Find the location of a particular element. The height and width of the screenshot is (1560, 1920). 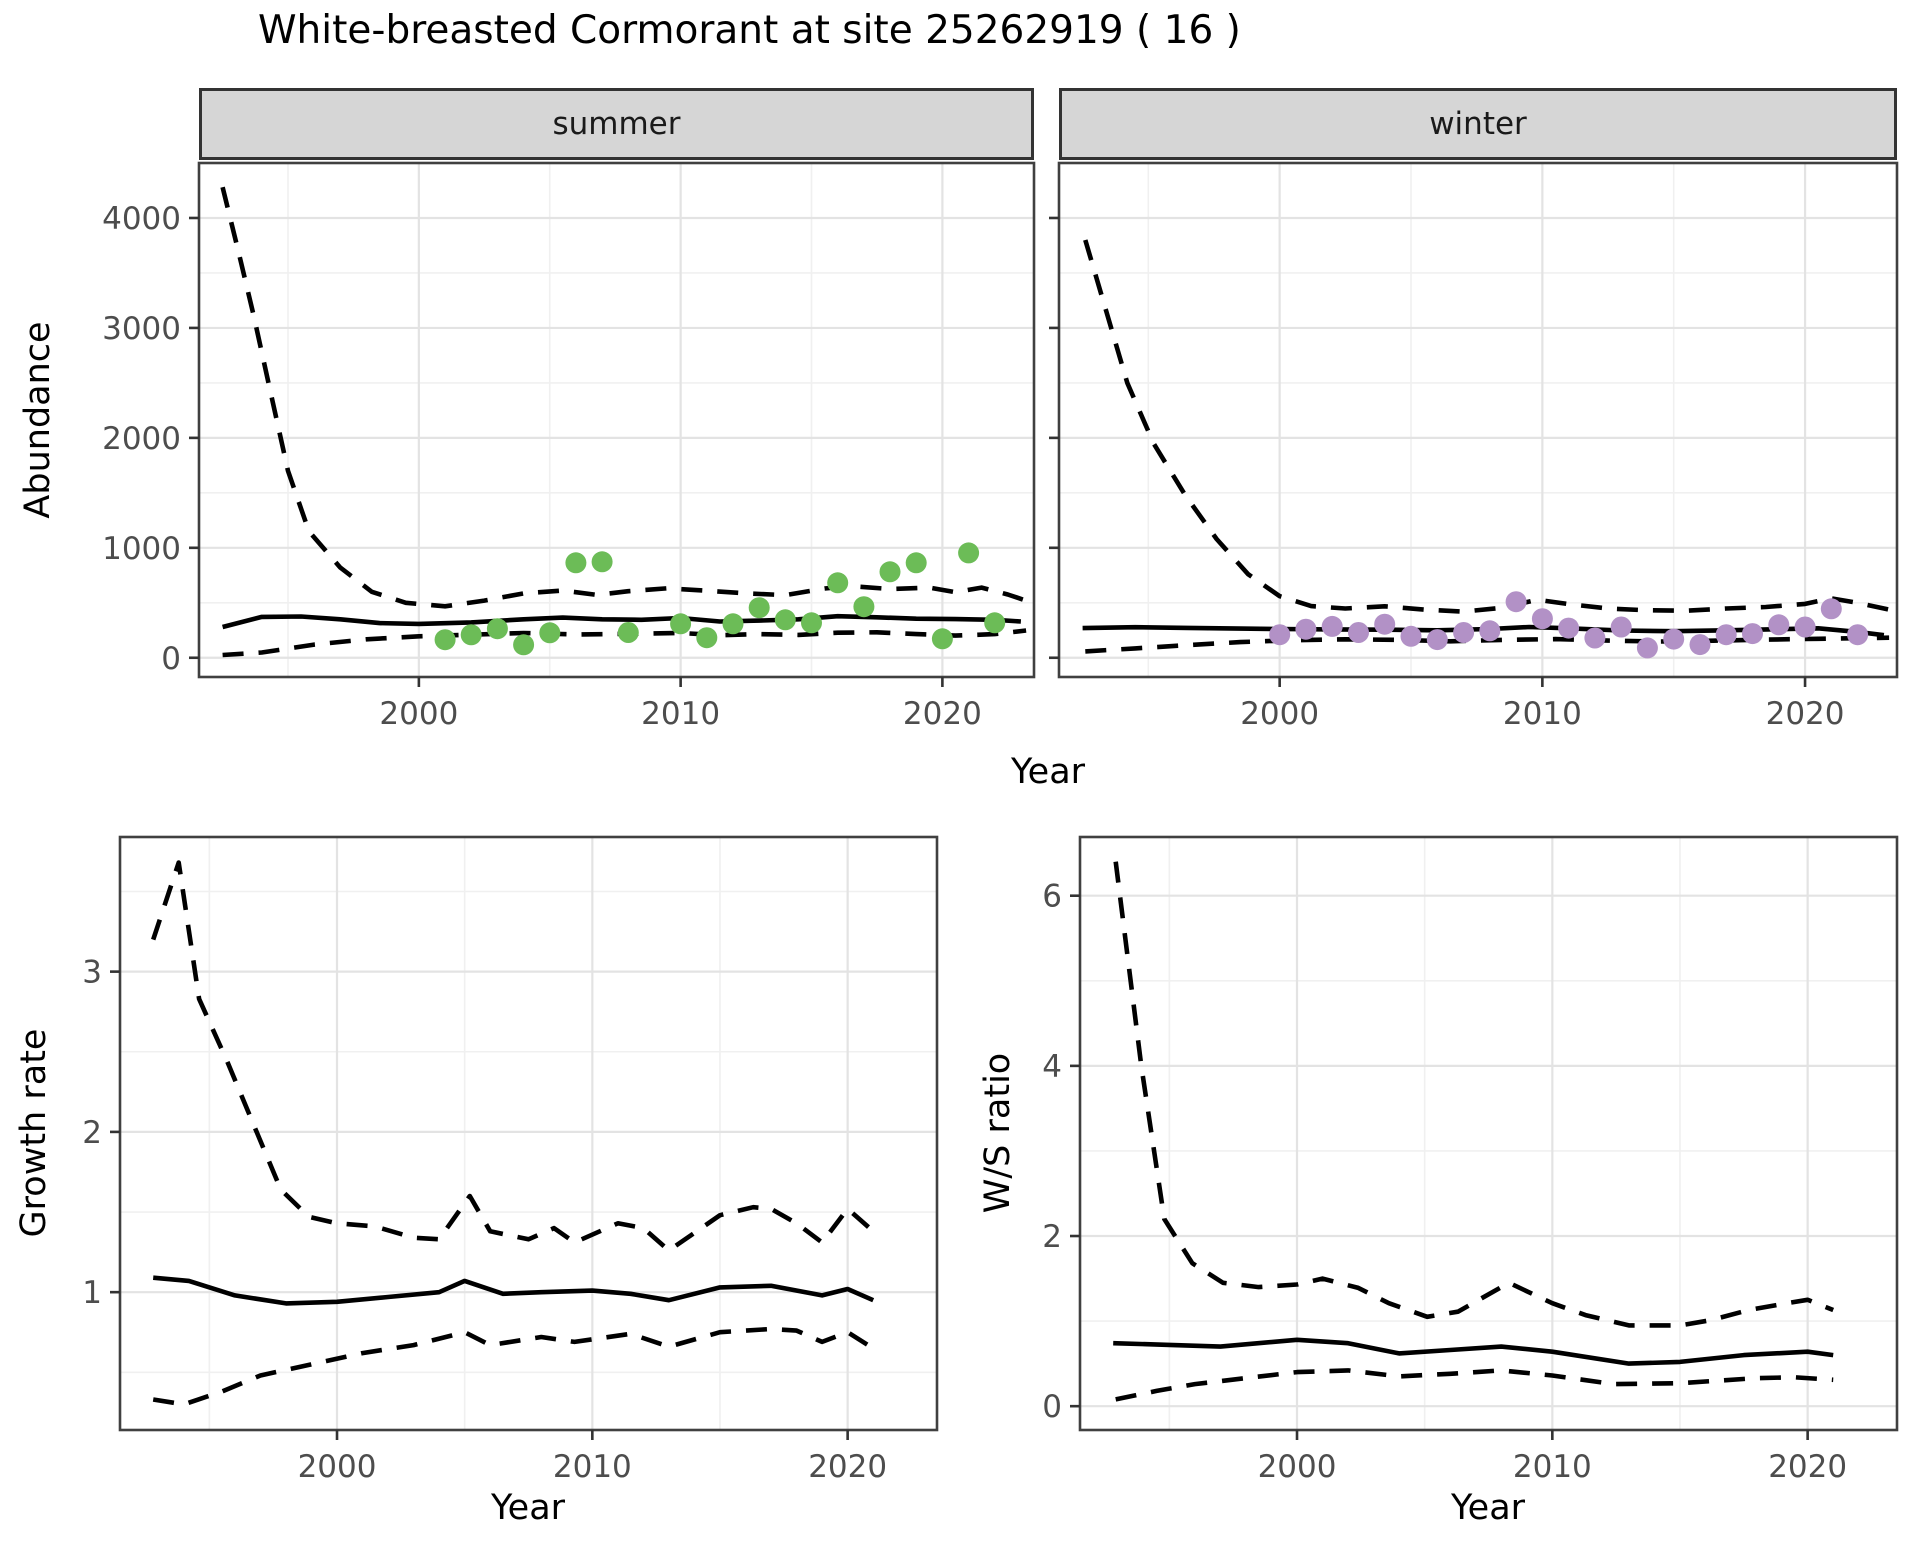

y-tick-label: 4 is located at coordinates (1052, 1067).